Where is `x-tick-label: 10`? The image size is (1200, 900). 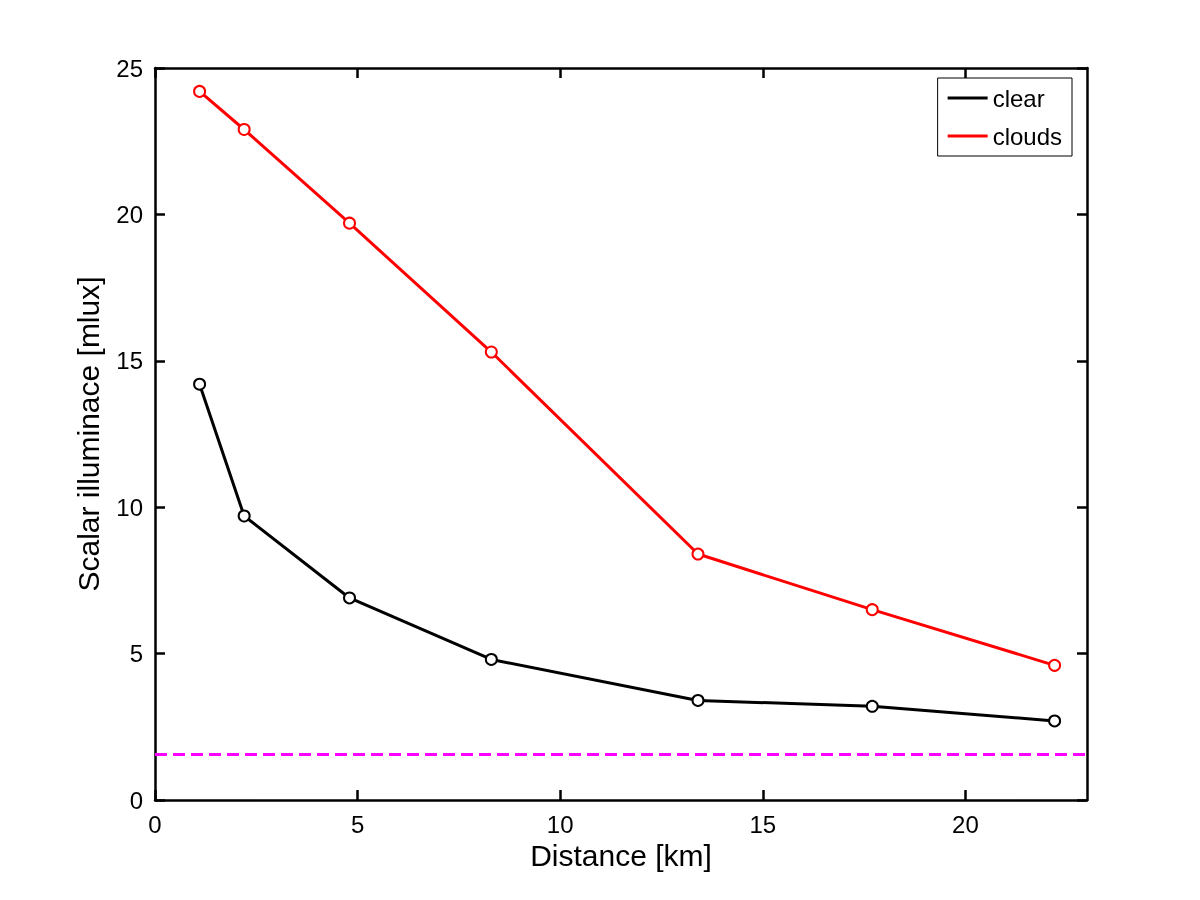 x-tick-label: 10 is located at coordinates (560, 824).